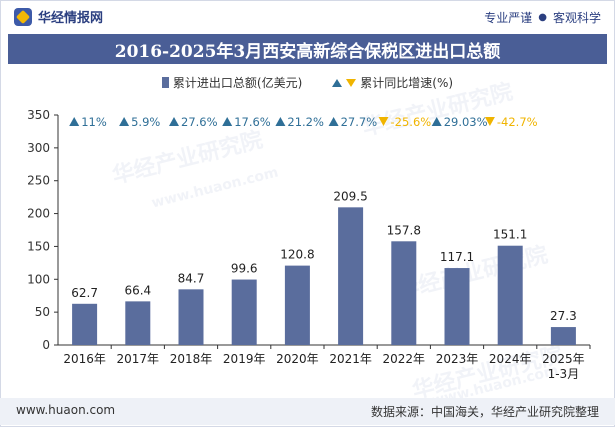 The height and width of the screenshot is (427, 615). What do you see at coordinates (508, 18) in the screenshot?
I see `slogan-left: 专业严谨` at bounding box center [508, 18].